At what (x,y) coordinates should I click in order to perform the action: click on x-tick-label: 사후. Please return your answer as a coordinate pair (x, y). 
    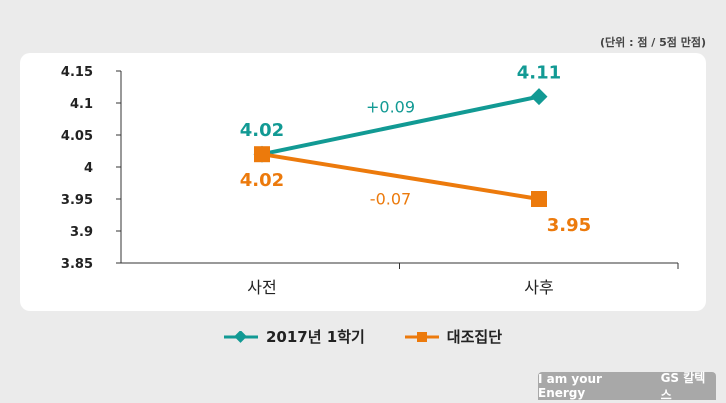
    Looking at the image, I should click on (538, 287).